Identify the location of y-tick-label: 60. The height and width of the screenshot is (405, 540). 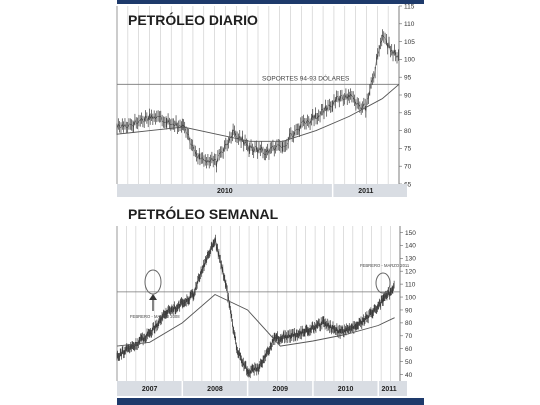
(409, 349).